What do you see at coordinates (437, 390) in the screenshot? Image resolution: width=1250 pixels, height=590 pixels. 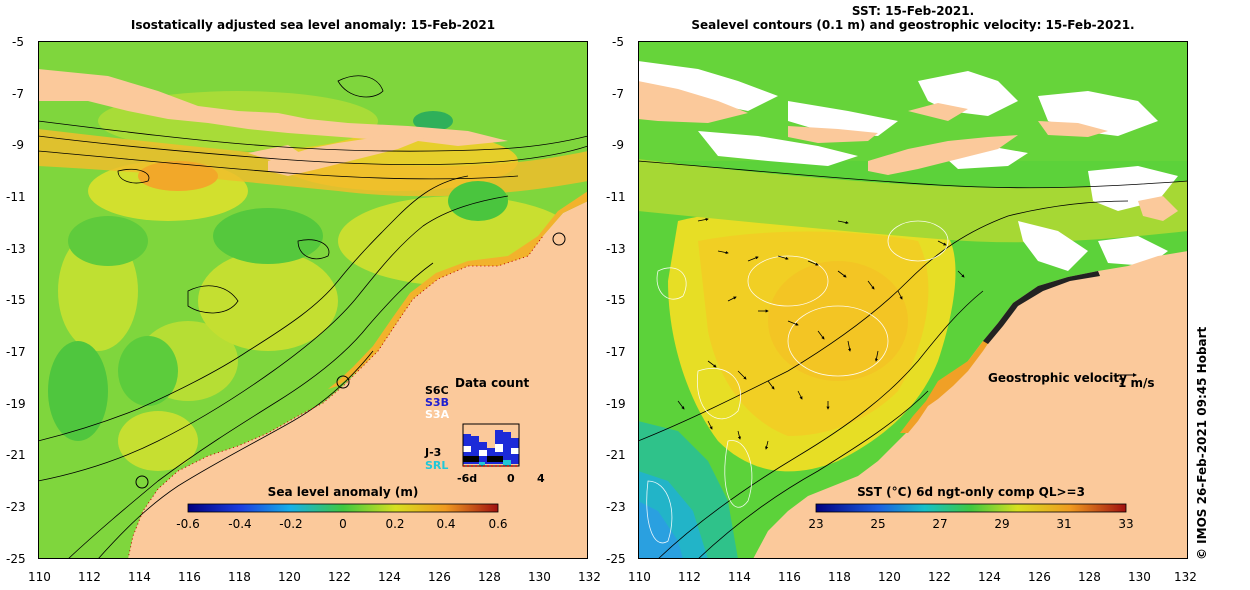 I see `satellite-label: S6C` at bounding box center [437, 390].